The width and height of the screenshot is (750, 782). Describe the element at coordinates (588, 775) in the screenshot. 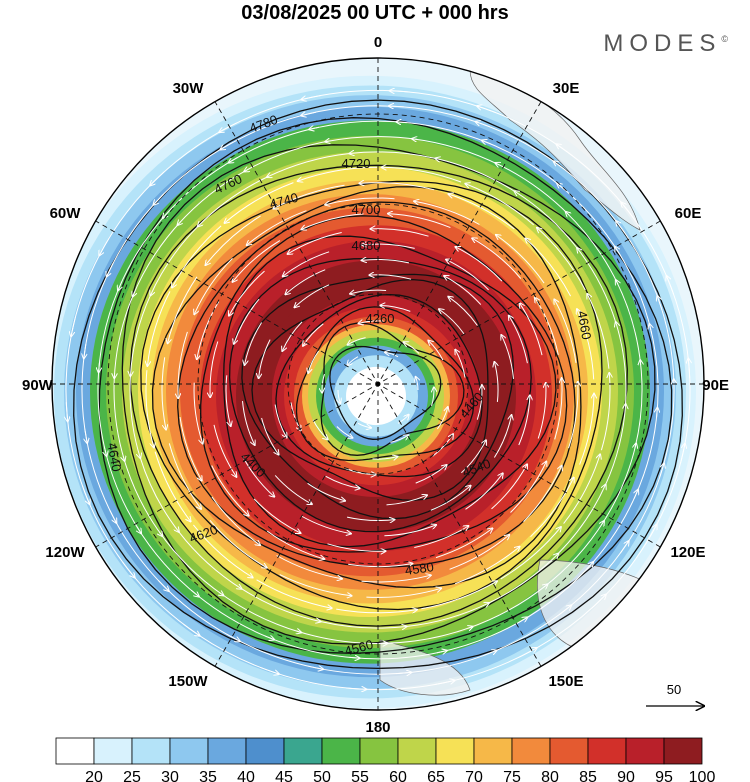

I see `colorbar-label: 85` at that location.